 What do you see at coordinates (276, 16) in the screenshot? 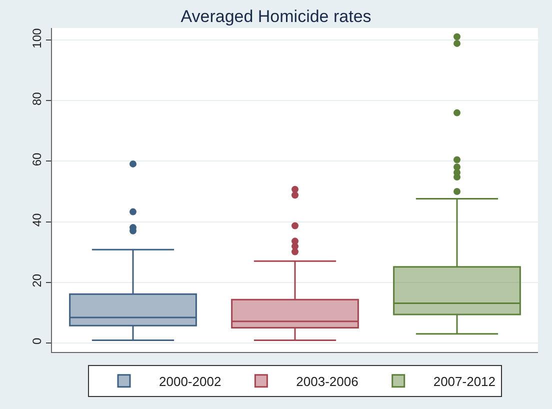
I see `chart-title: Averaged Homicide rates` at bounding box center [276, 16].